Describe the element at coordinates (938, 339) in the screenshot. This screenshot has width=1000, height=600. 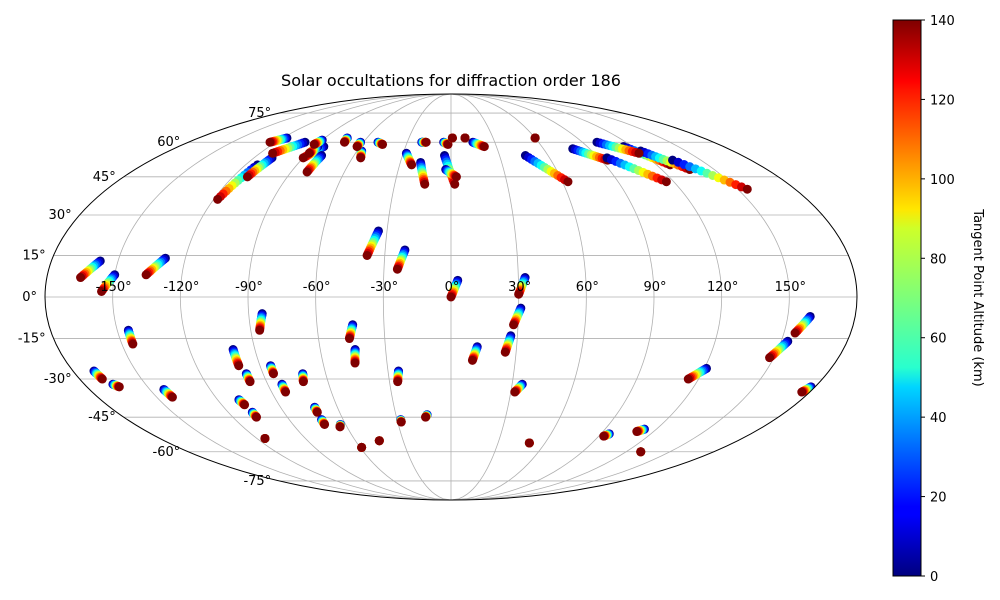
I see `colorbar-tick-label: 60` at that location.